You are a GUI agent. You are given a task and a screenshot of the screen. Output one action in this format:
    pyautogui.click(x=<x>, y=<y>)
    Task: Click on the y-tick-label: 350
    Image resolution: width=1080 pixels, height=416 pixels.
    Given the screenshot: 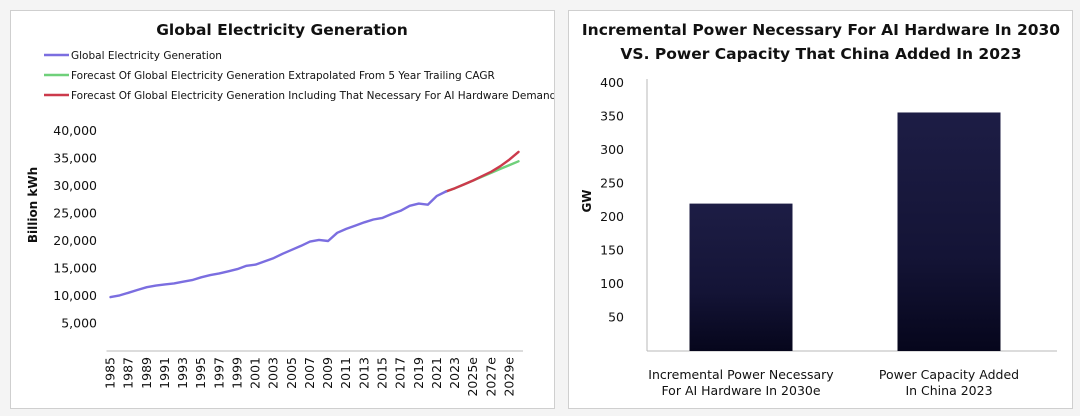 What is the action you would take?
    pyautogui.click(x=612, y=116)
    